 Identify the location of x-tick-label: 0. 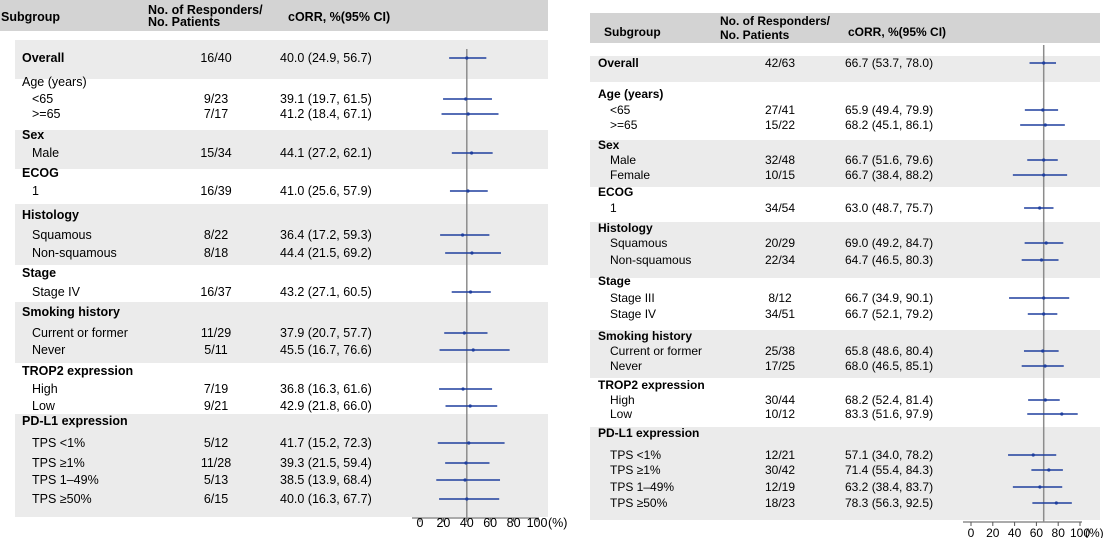
(420, 523).